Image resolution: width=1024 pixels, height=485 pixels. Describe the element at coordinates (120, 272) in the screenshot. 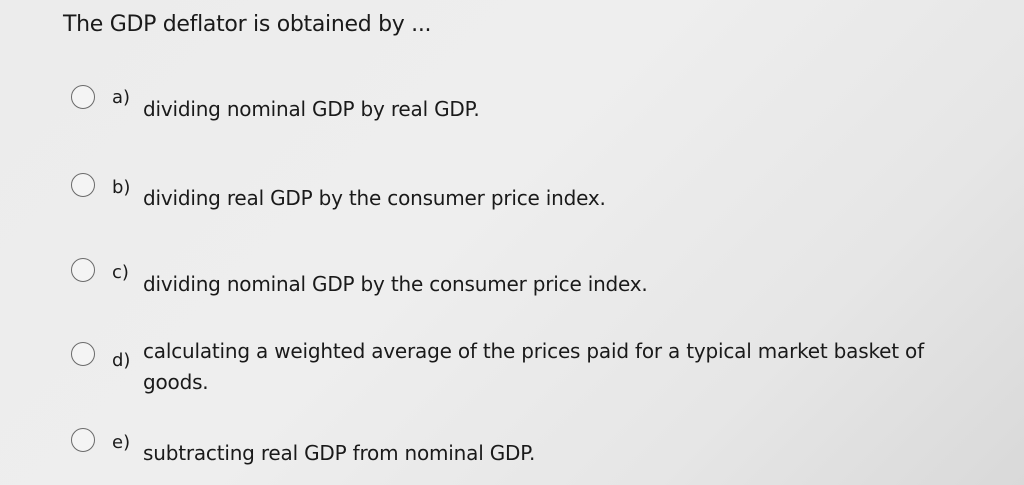

I see `option-label: c)` at that location.